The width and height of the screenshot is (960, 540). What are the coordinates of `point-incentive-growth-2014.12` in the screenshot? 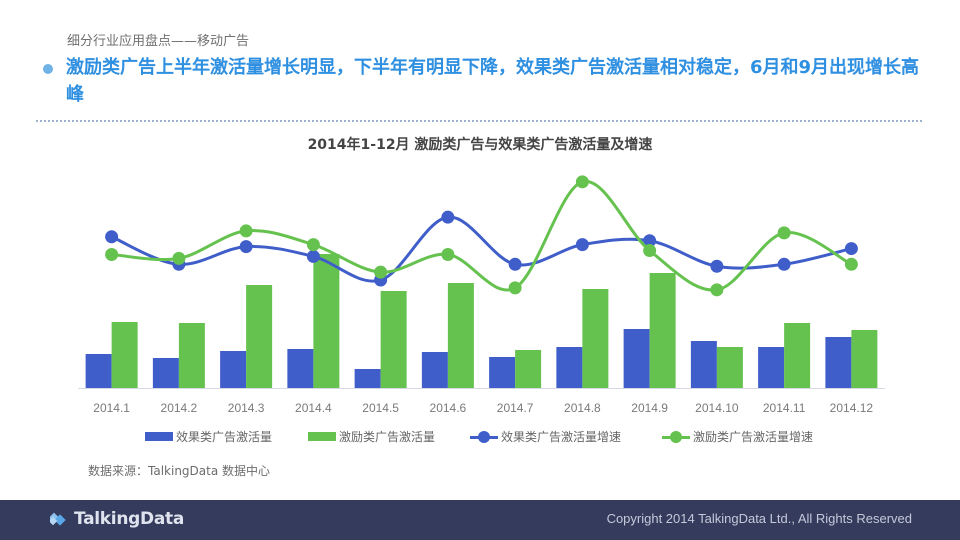 It's located at (851, 264).